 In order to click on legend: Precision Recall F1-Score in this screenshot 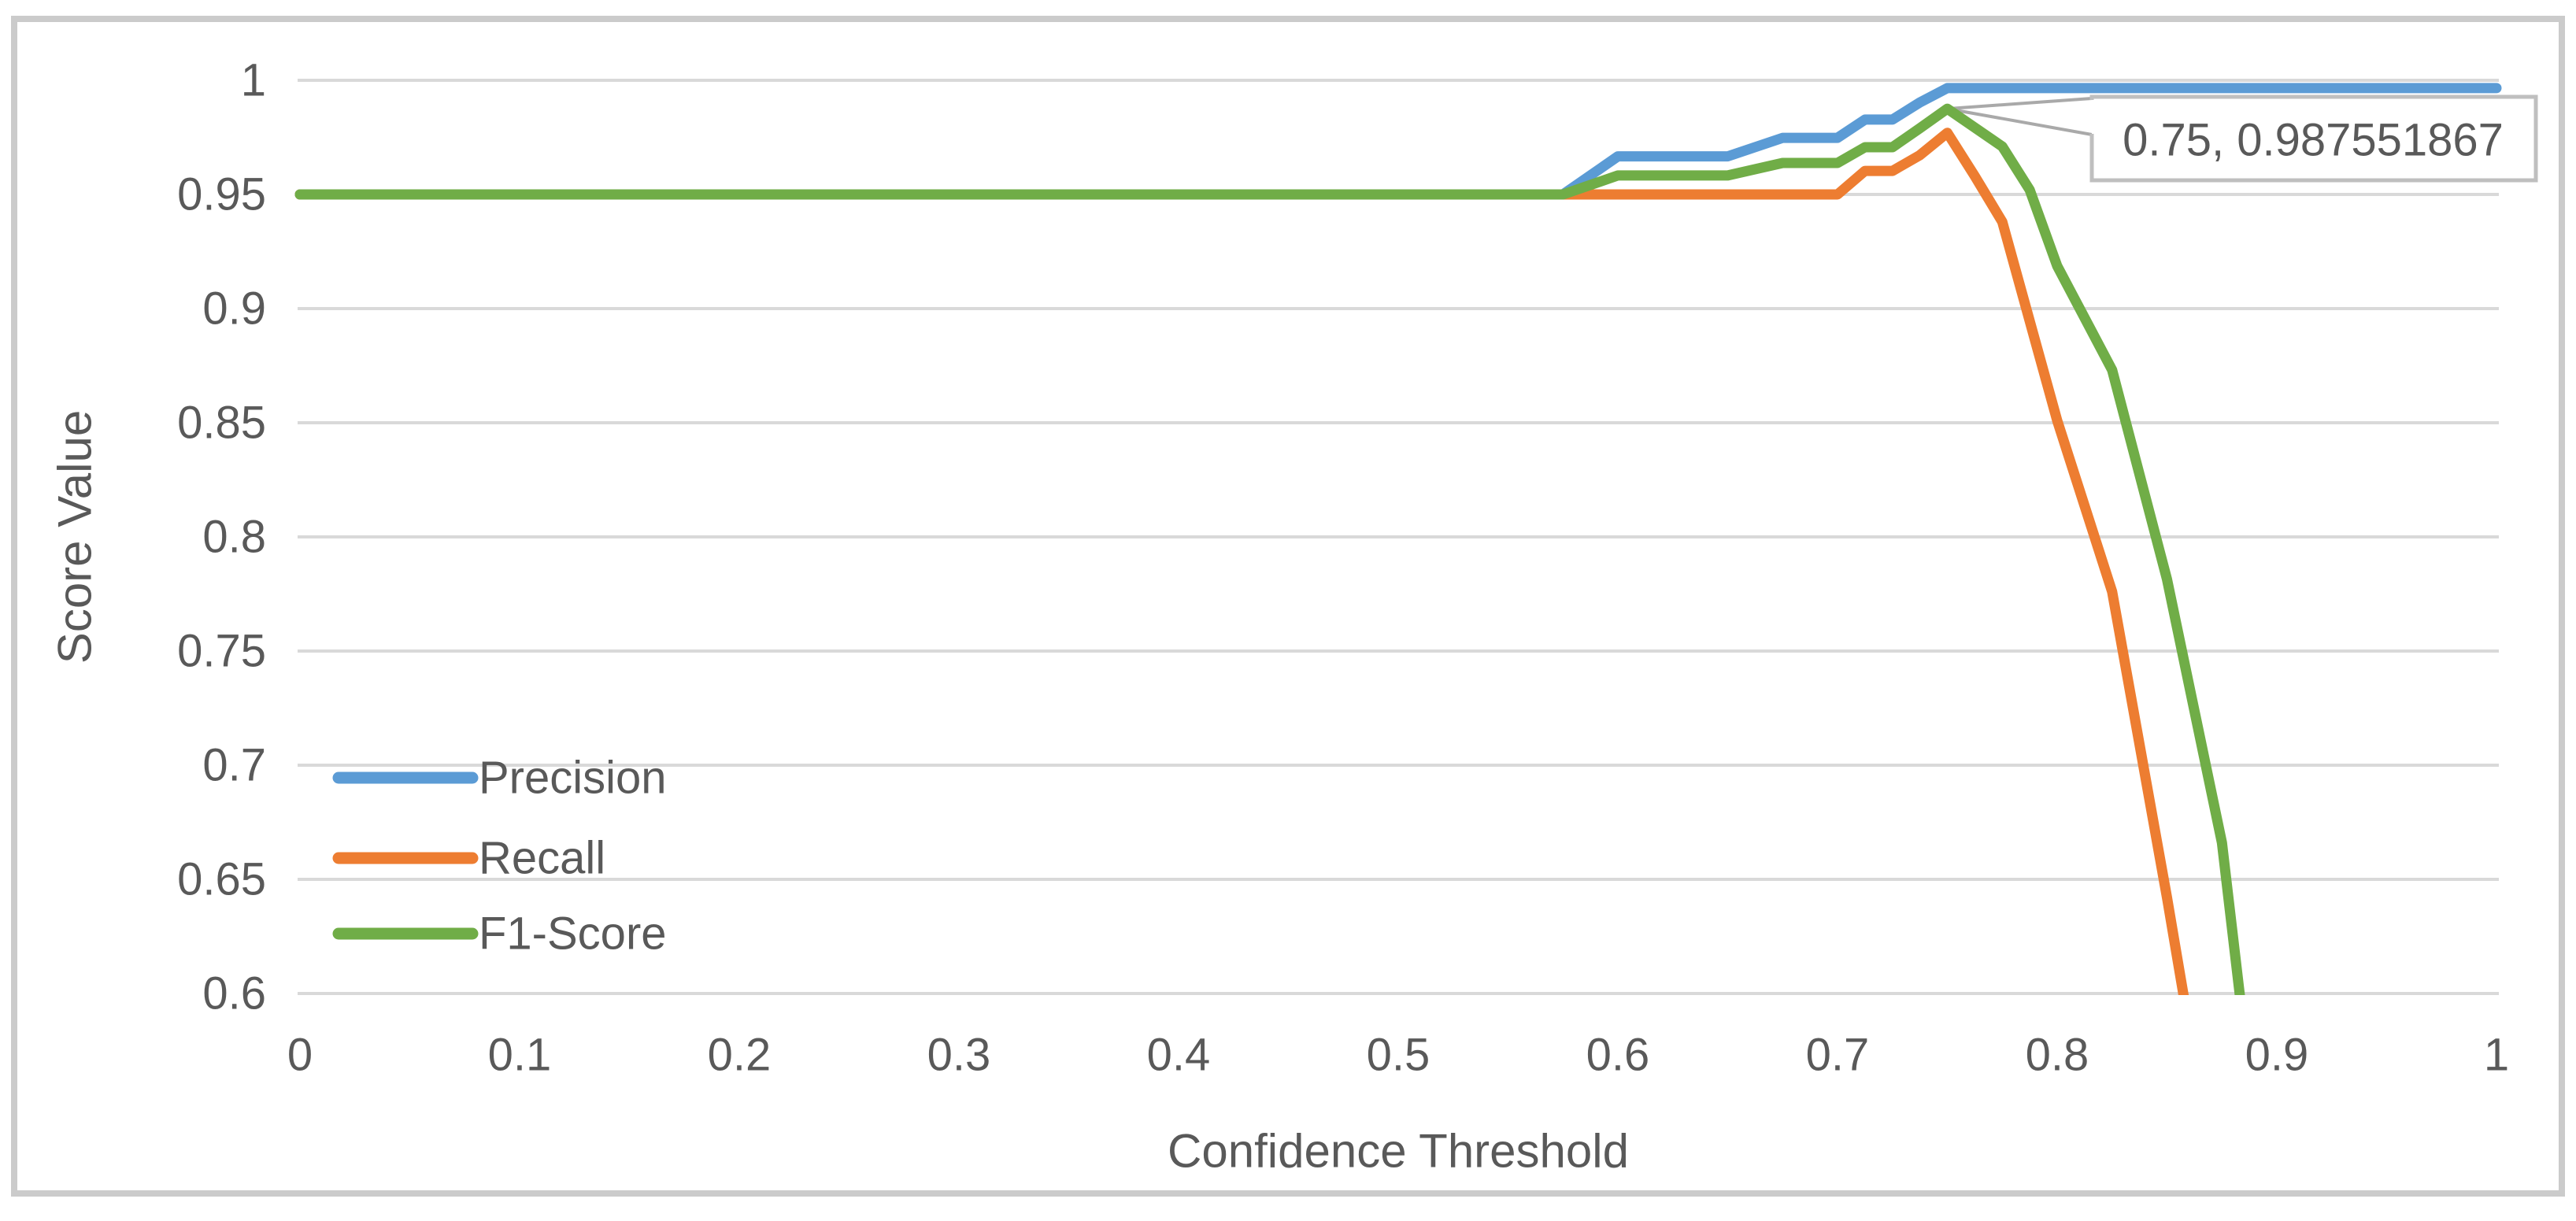, I will do `click(499, 856)`.